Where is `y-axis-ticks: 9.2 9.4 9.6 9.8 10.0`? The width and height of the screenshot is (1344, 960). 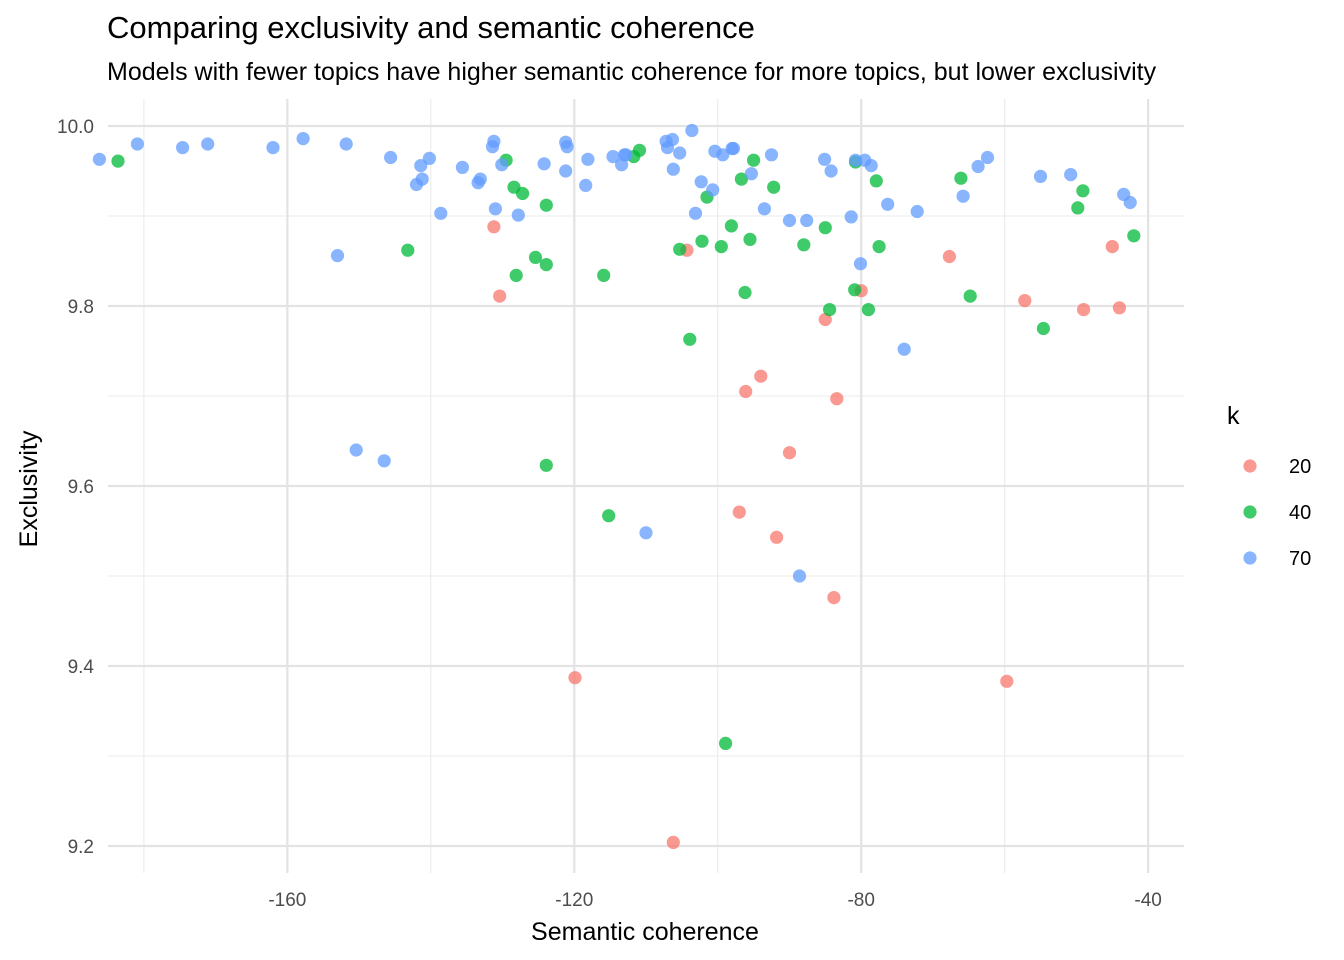 y-axis-ticks: 9.2 9.4 9.6 9.8 10.0 is located at coordinates (75, 487).